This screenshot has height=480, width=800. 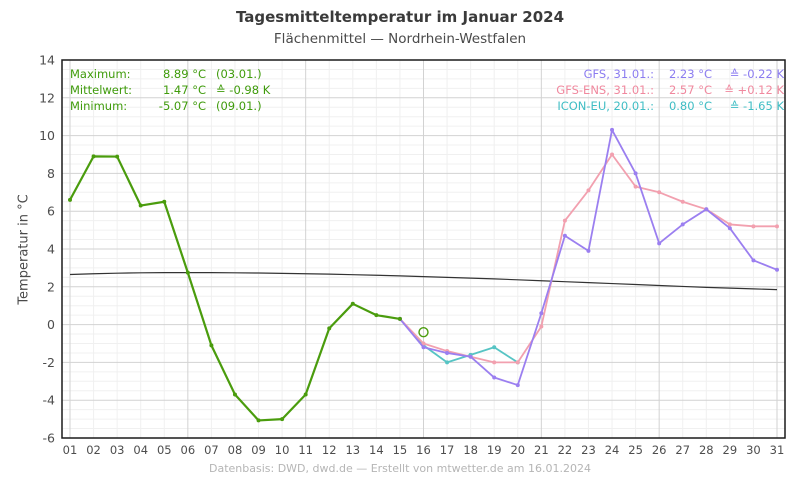 I want to click on x-tick-label: 17, so click(x=447, y=450).